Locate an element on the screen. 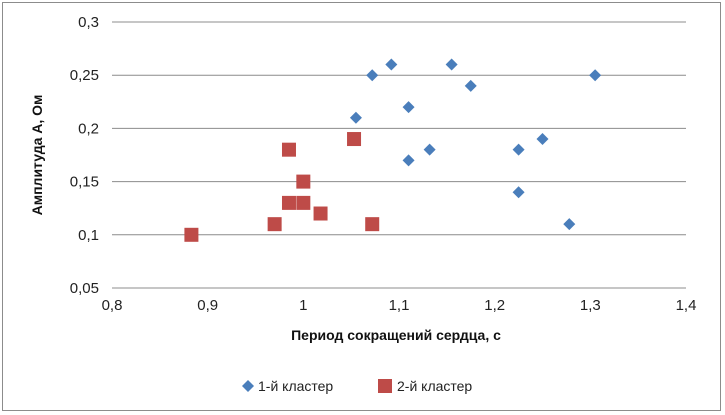 This screenshot has height=415, width=725. y-tick-label: 0,05 is located at coordinates (84, 288).